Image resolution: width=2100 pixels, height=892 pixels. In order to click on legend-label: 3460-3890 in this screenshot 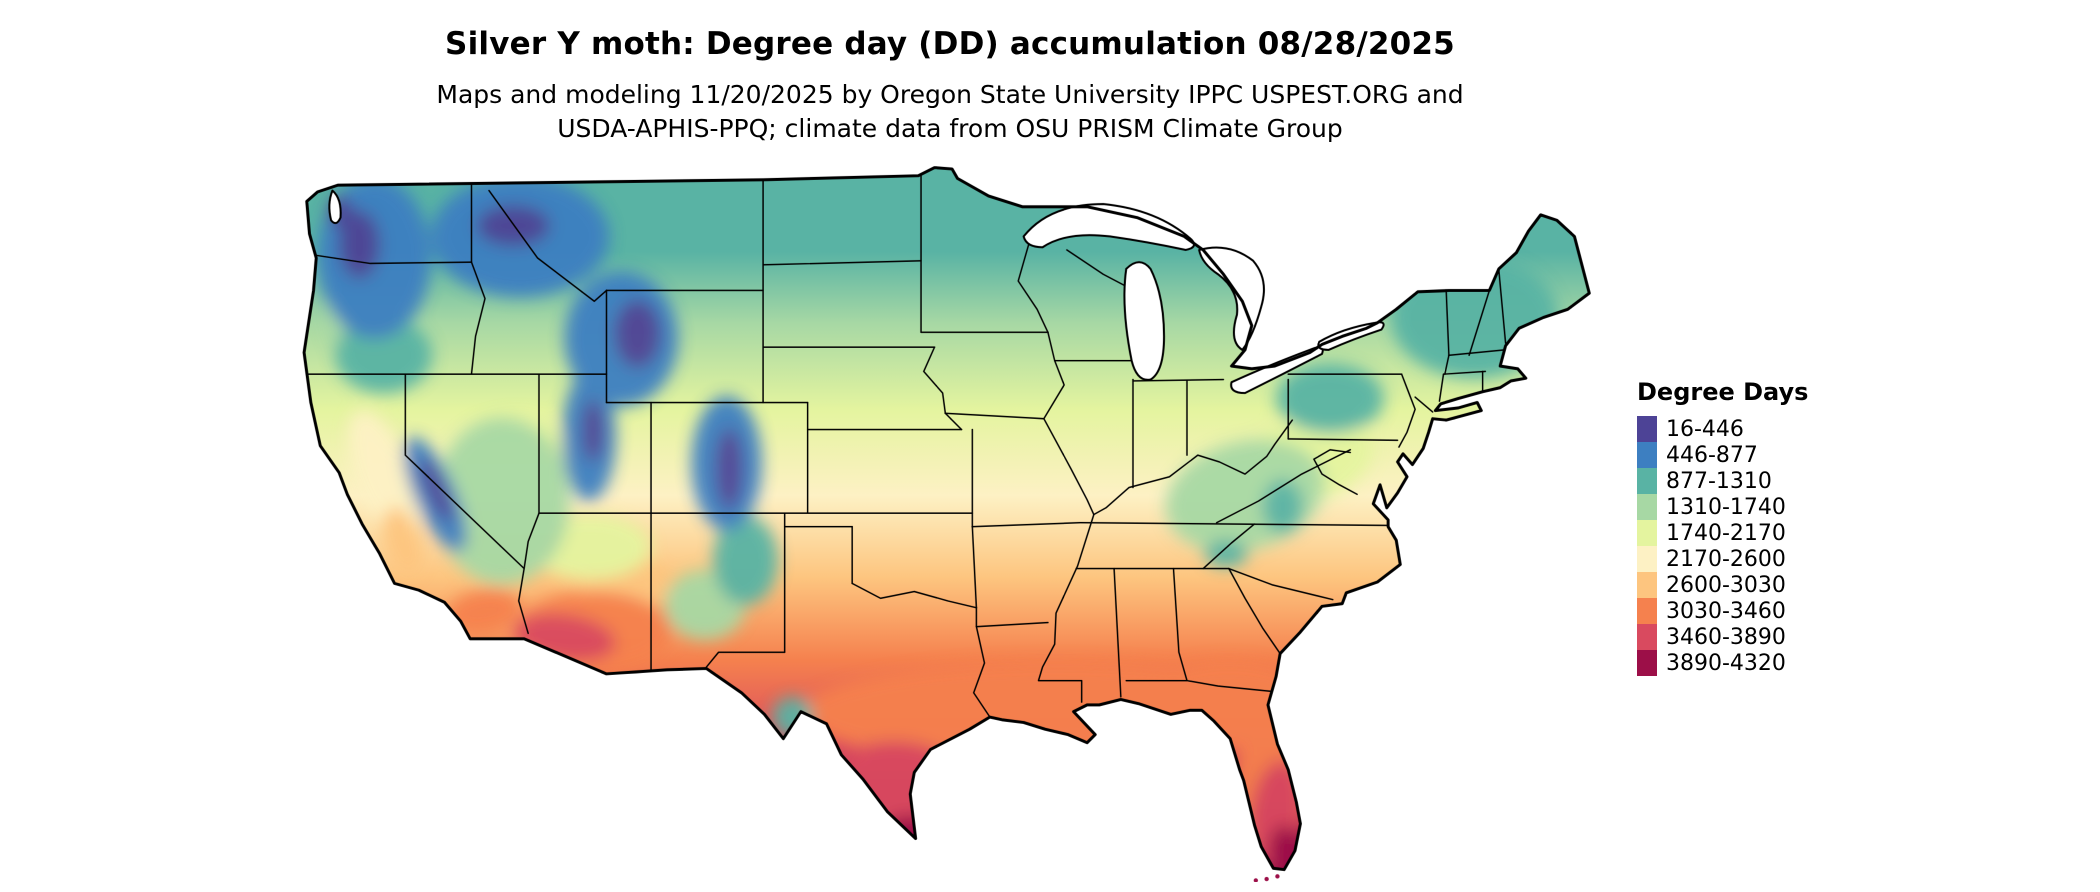, I will do `click(1726, 637)`.